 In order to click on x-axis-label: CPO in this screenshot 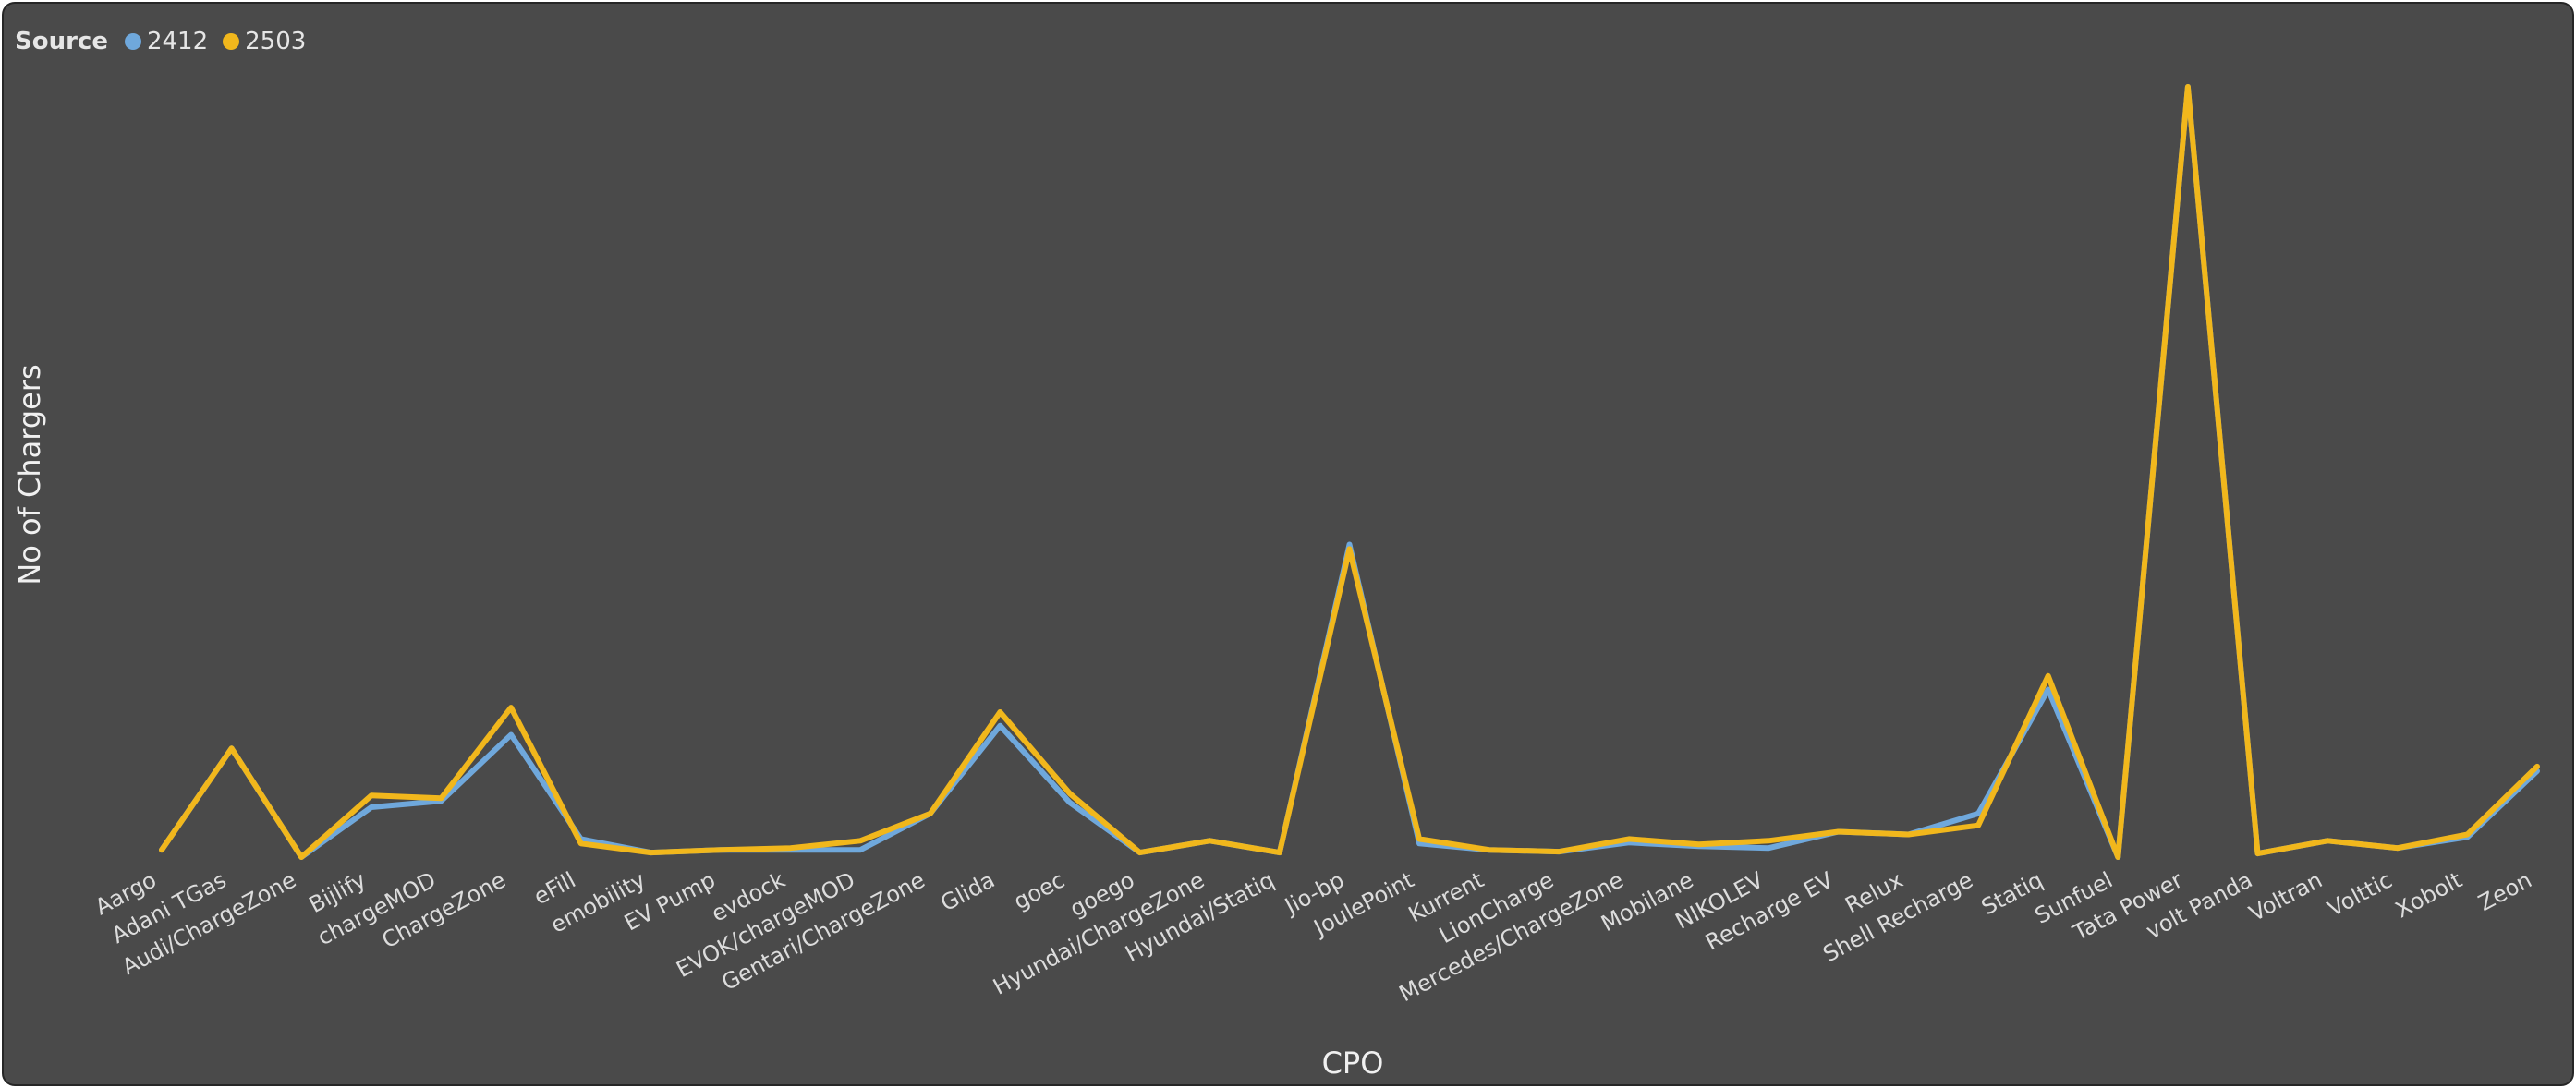, I will do `click(1352, 1063)`.